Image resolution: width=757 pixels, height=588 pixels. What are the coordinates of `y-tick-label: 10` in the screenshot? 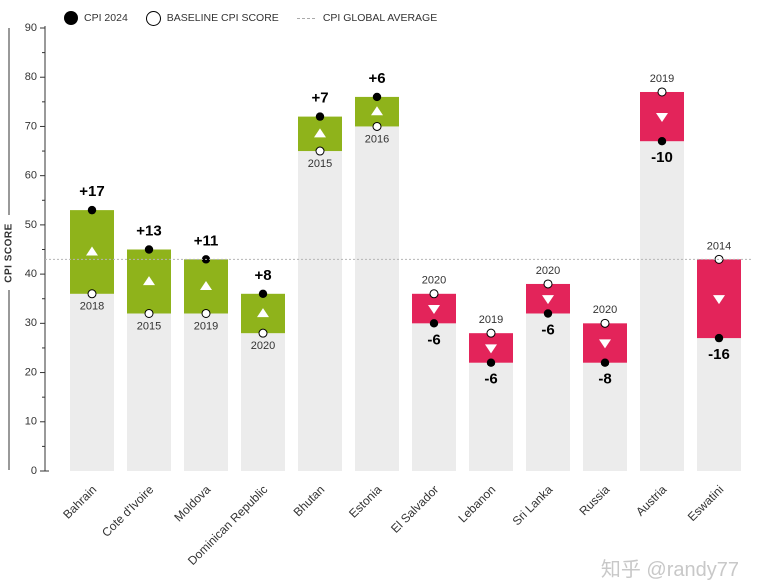 It's located at (31, 422).